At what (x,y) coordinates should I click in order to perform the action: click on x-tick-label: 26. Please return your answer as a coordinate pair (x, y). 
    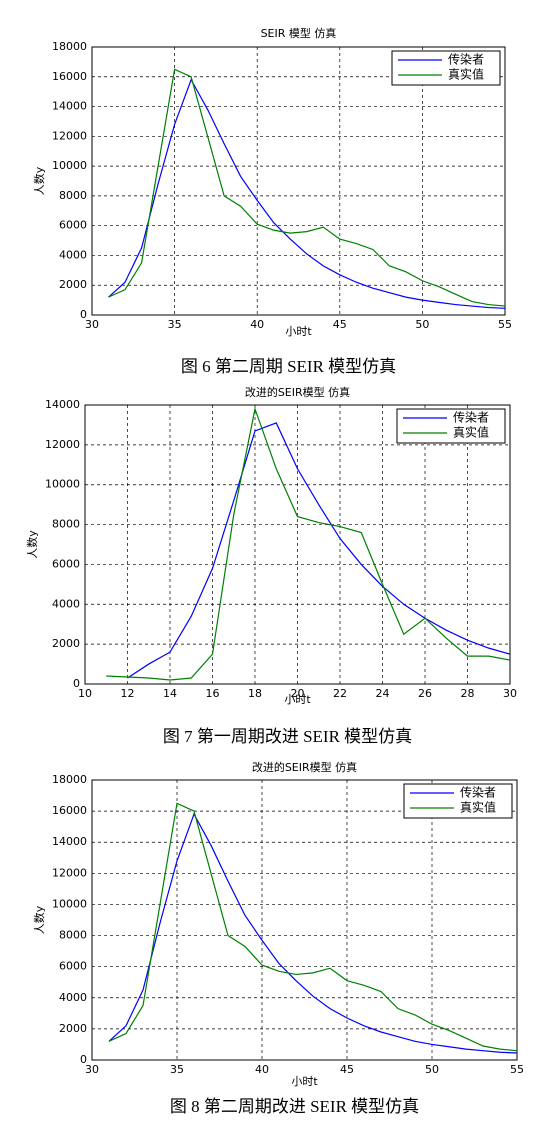
    Looking at the image, I should click on (425, 693).